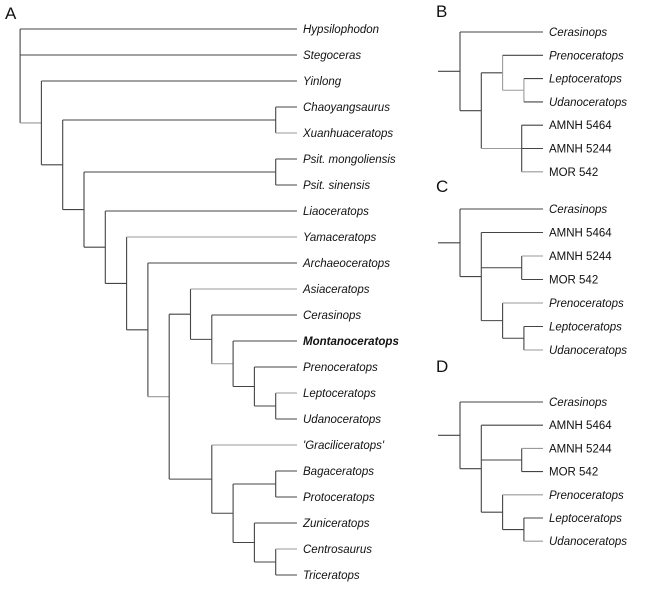  I want to click on taxon-label: Xuanhuaceratops, so click(347, 134).